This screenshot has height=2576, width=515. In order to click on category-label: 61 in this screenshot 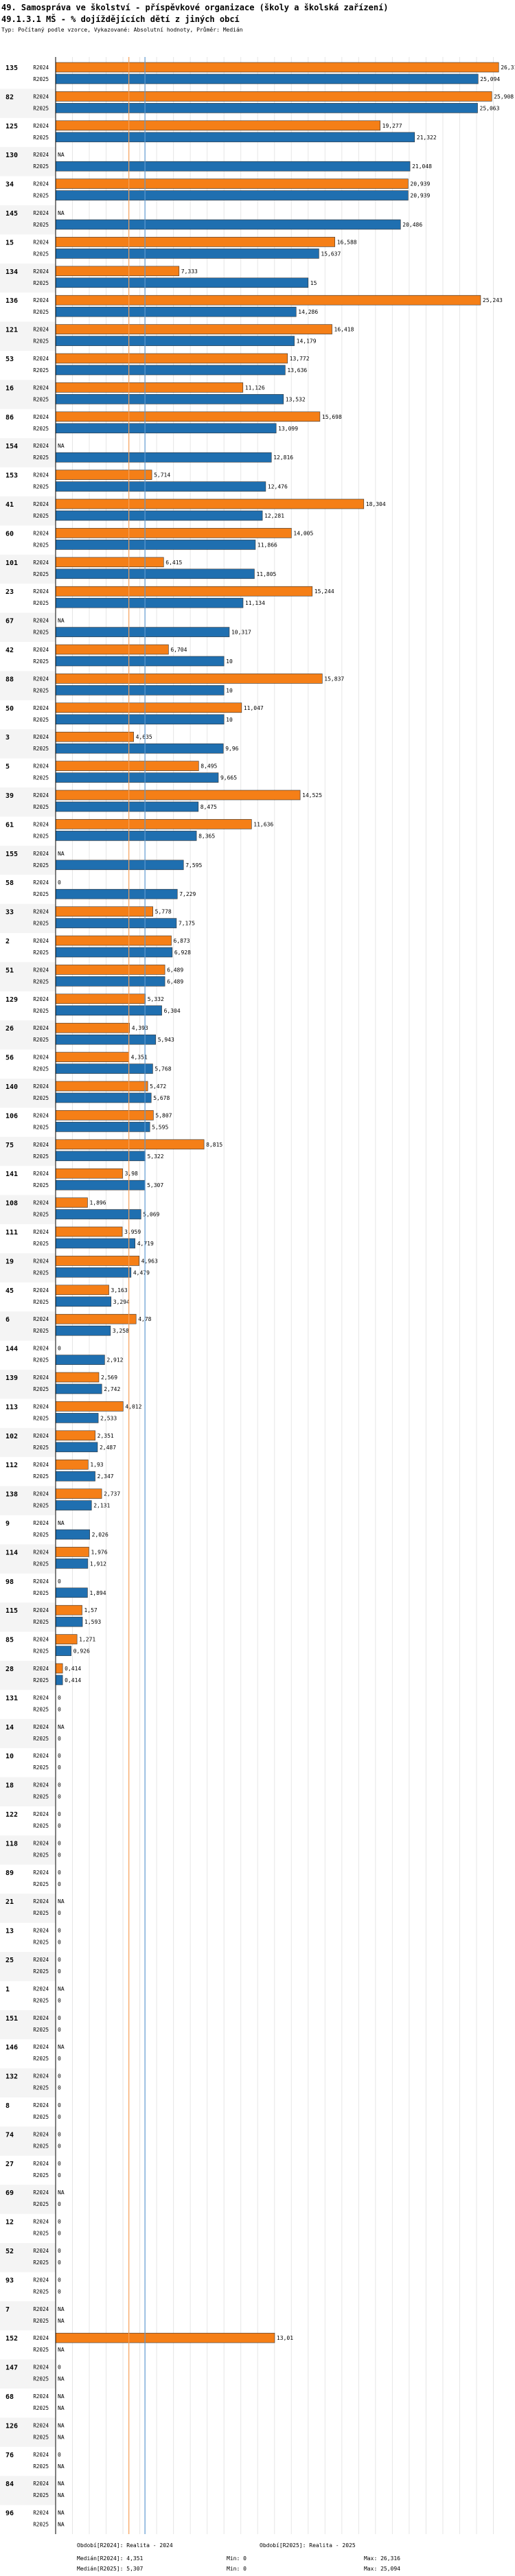, I will do `click(9, 825)`.